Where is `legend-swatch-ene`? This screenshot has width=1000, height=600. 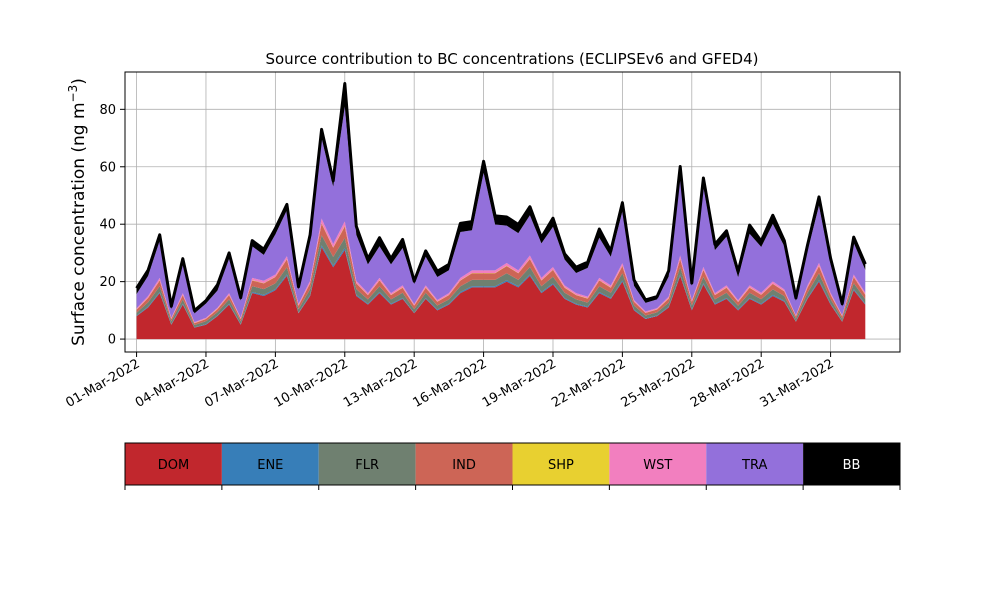
legend-swatch-ene is located at coordinates (270, 464).